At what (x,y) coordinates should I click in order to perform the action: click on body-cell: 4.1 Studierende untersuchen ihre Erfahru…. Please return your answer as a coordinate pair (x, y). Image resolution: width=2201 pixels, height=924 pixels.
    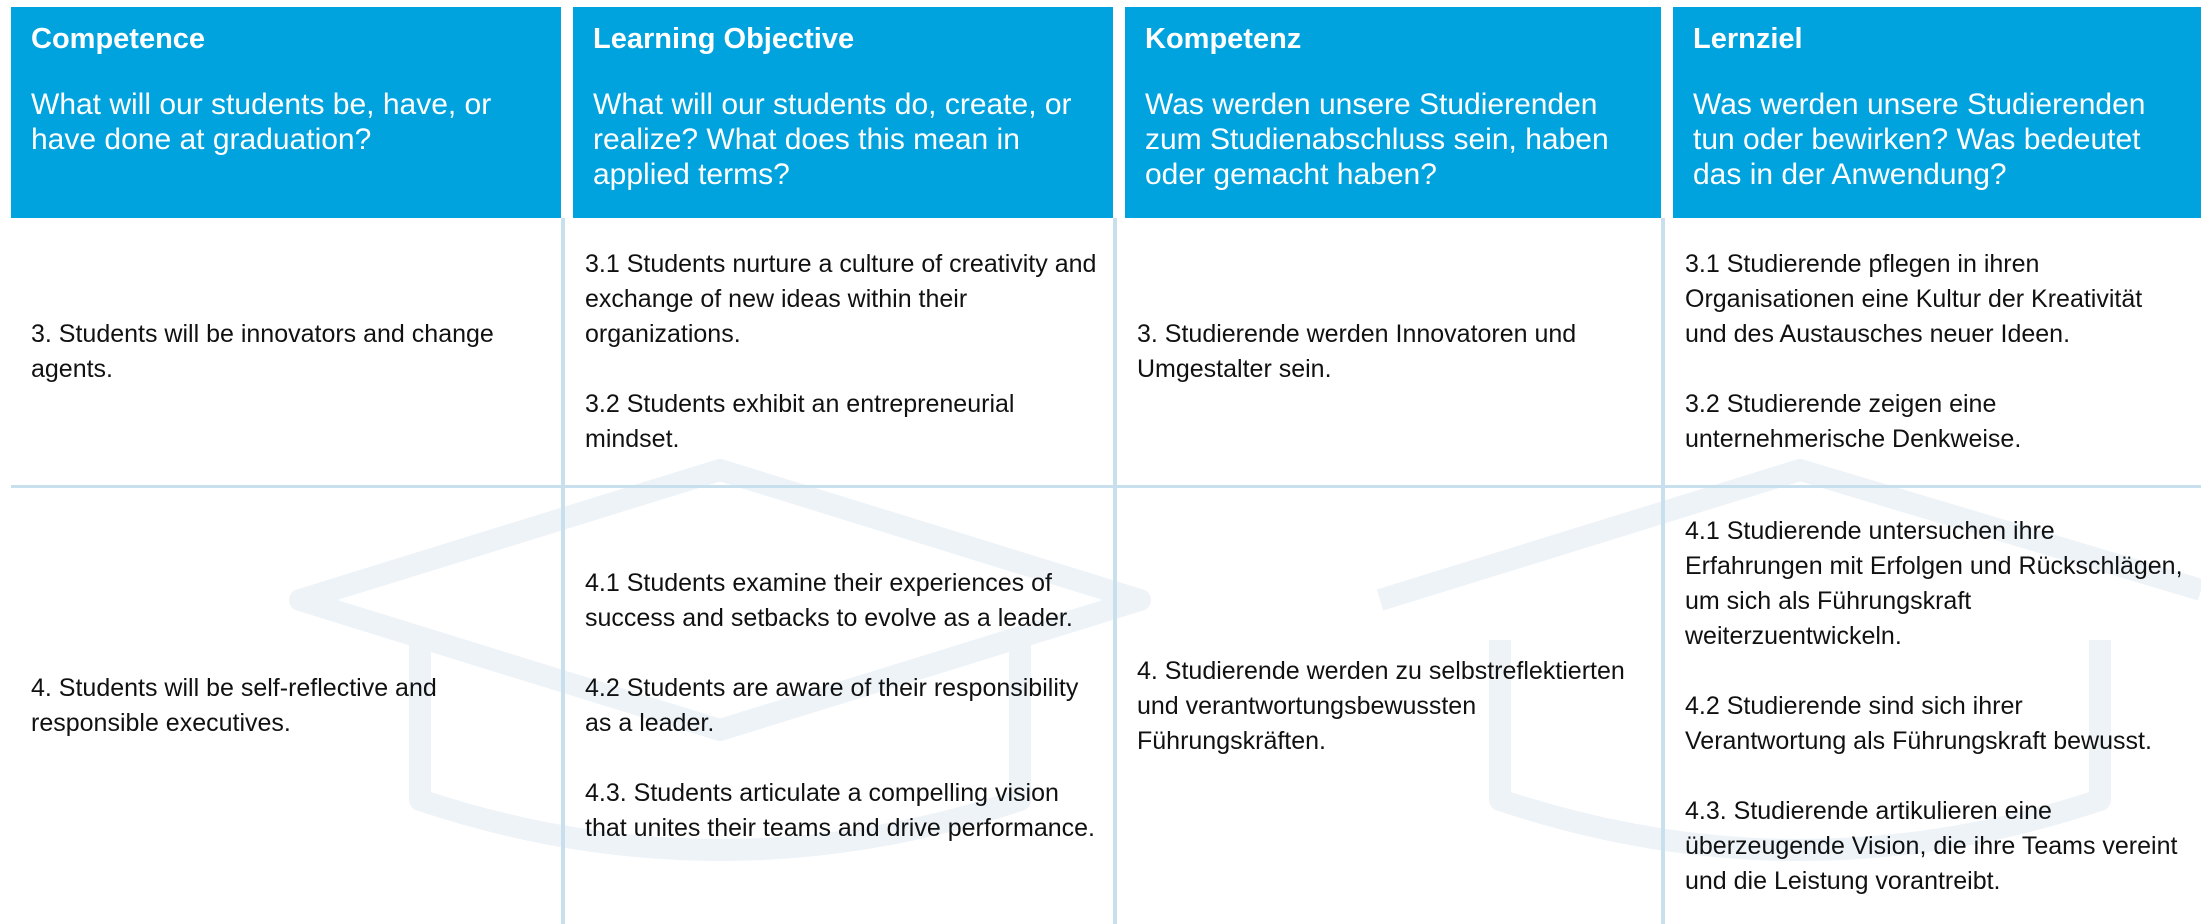
    Looking at the image, I should click on (1931, 704).